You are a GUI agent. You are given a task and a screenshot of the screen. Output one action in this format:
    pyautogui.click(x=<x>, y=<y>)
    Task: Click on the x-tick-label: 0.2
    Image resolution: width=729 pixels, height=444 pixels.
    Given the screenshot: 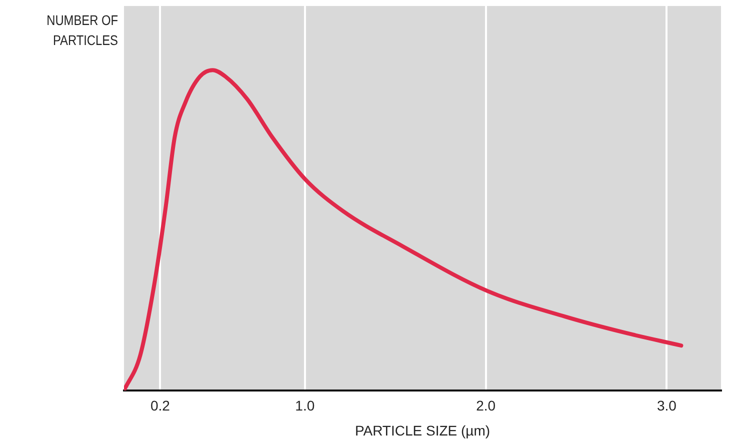 What is the action you would take?
    pyautogui.click(x=160, y=406)
    